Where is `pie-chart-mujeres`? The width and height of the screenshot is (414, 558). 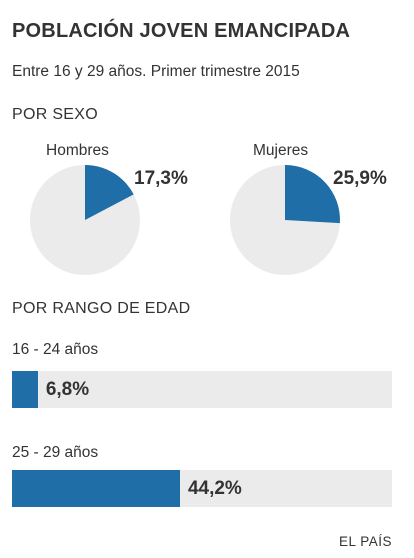
pie-chart-mujeres is located at coordinates (285, 220).